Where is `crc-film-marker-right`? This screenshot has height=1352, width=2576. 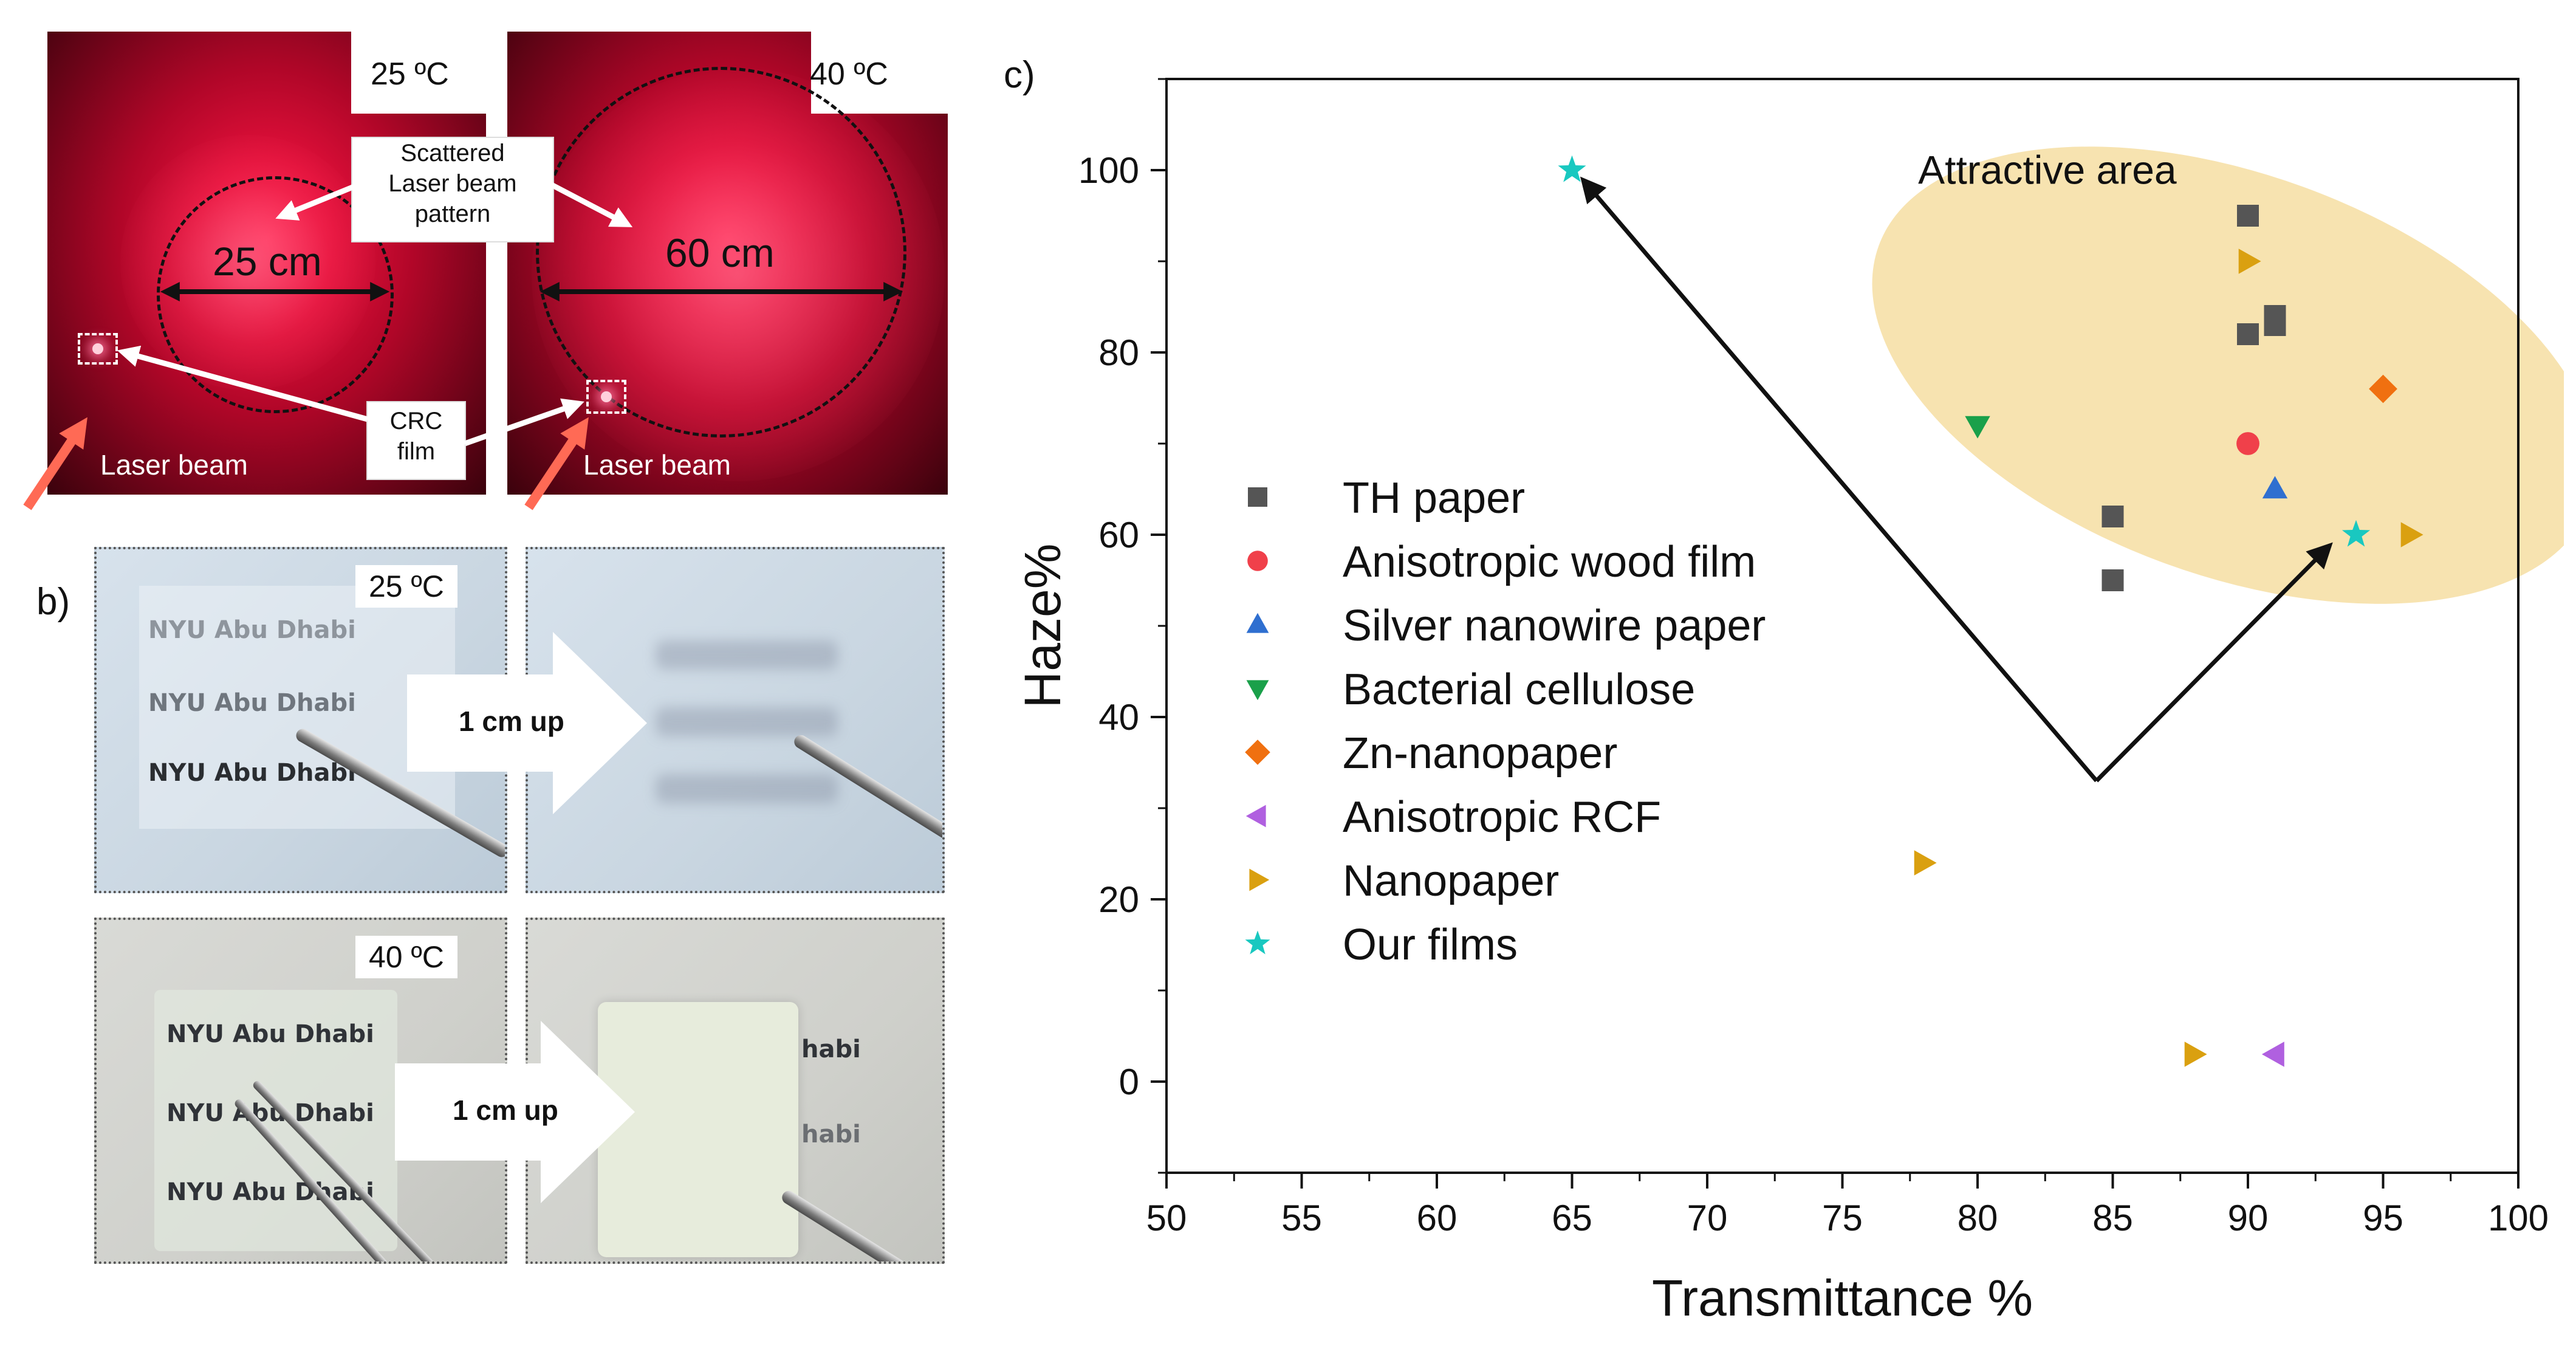
crc-film-marker-right is located at coordinates (606, 397).